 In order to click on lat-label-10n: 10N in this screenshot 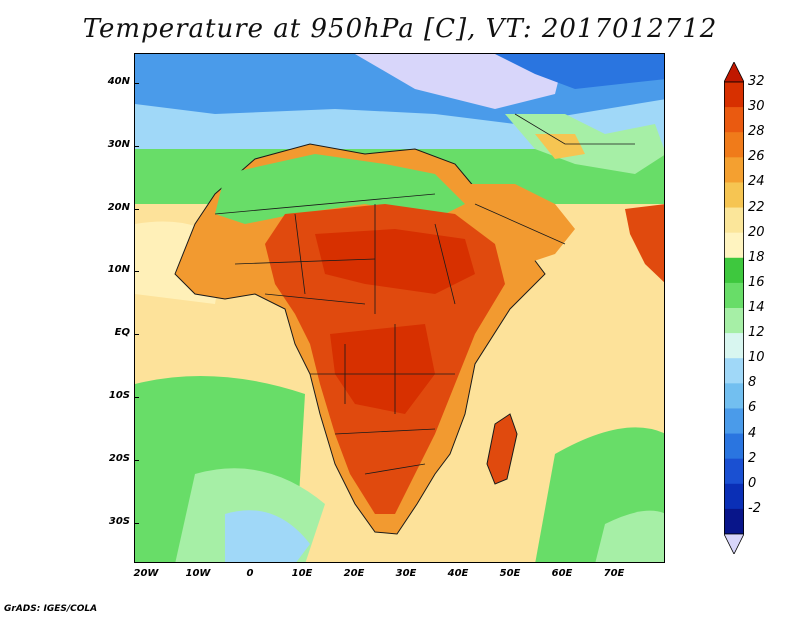, I will do `click(117, 269)`.